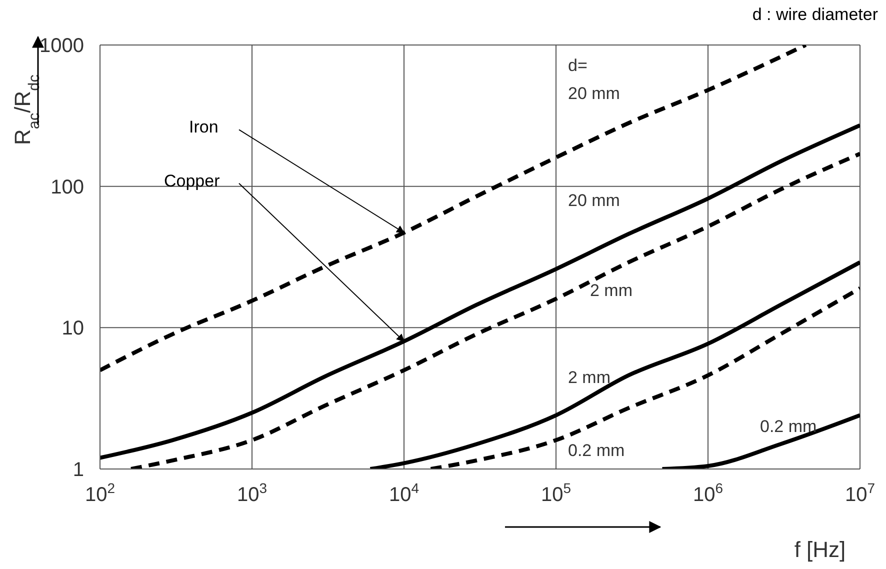  Describe the element at coordinates (556, 493) in the screenshot. I see `x-tick-label: 10$^{5}$` at that location.